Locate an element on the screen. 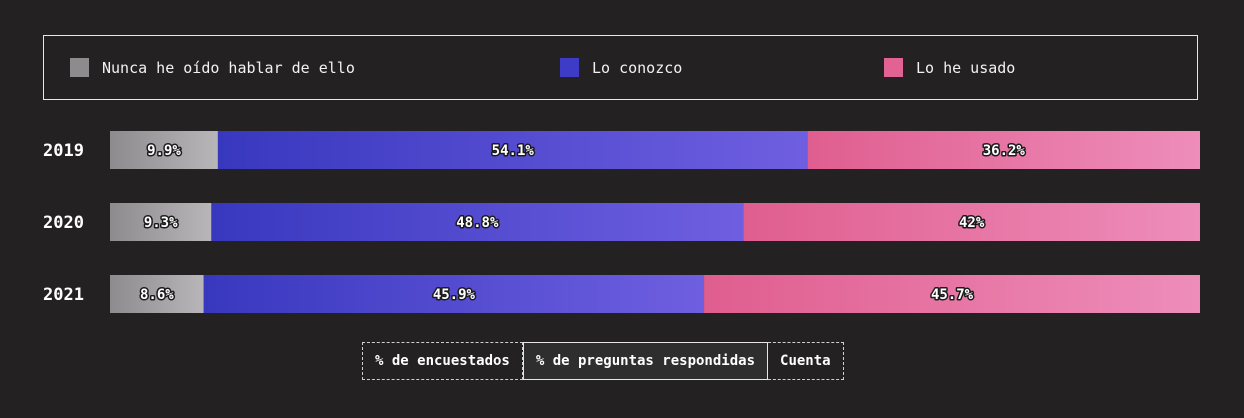  bar-2021-conozco is located at coordinates (454, 294).